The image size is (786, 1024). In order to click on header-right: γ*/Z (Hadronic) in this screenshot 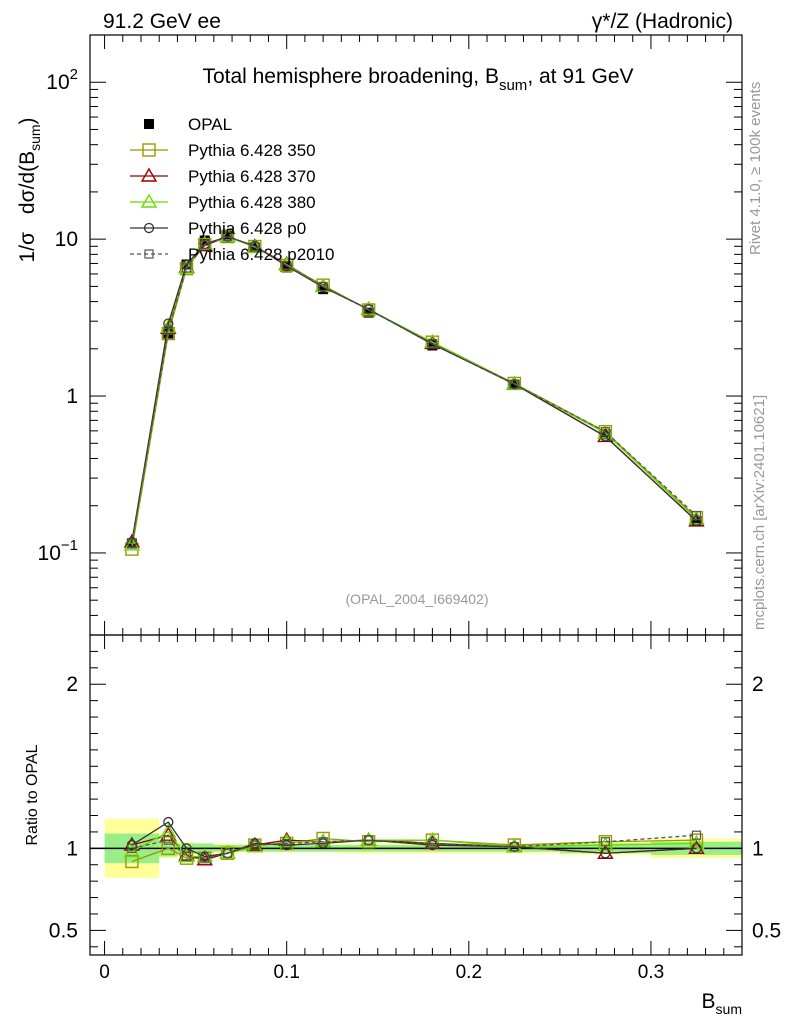, I will do `click(662, 21)`.